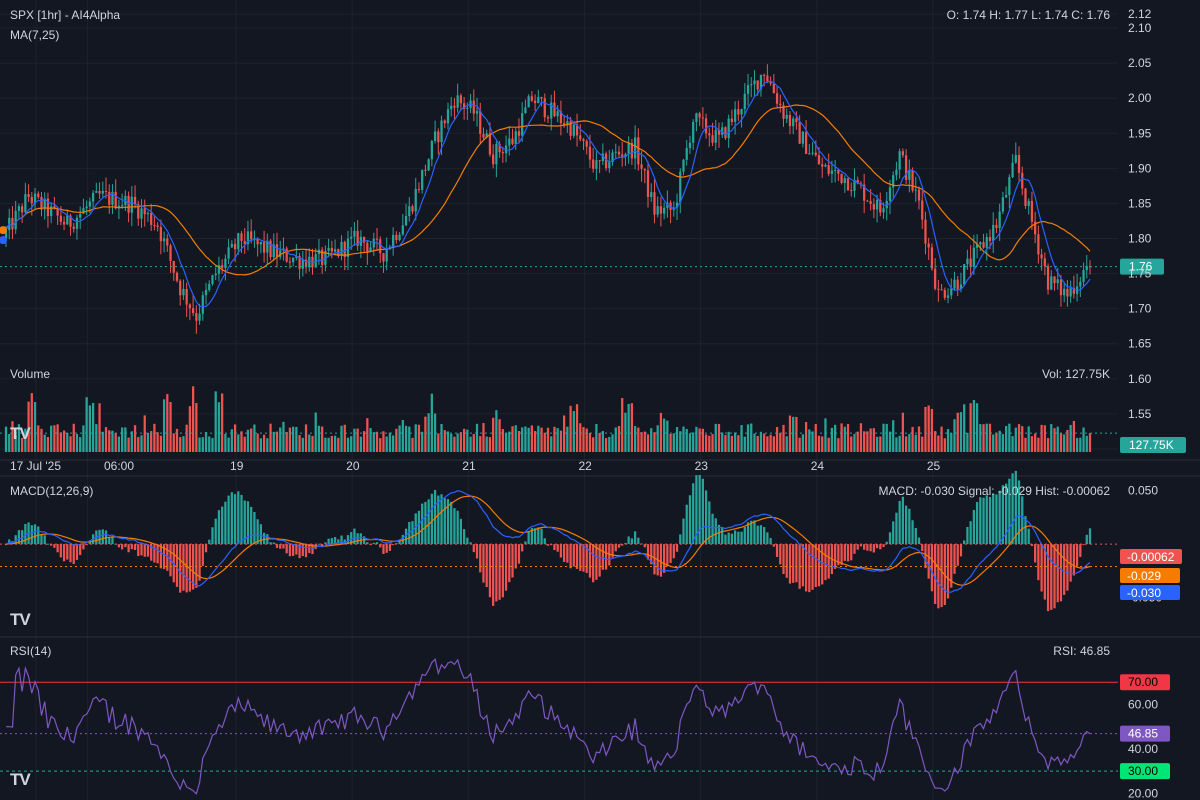  Describe the element at coordinates (237, 466) in the screenshot. I see `time-tick-label: 19` at that location.